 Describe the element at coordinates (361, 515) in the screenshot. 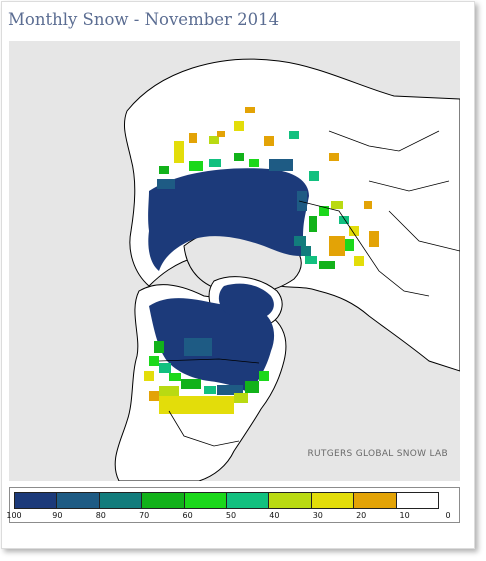

I see `legend-tick-20: 20` at that location.